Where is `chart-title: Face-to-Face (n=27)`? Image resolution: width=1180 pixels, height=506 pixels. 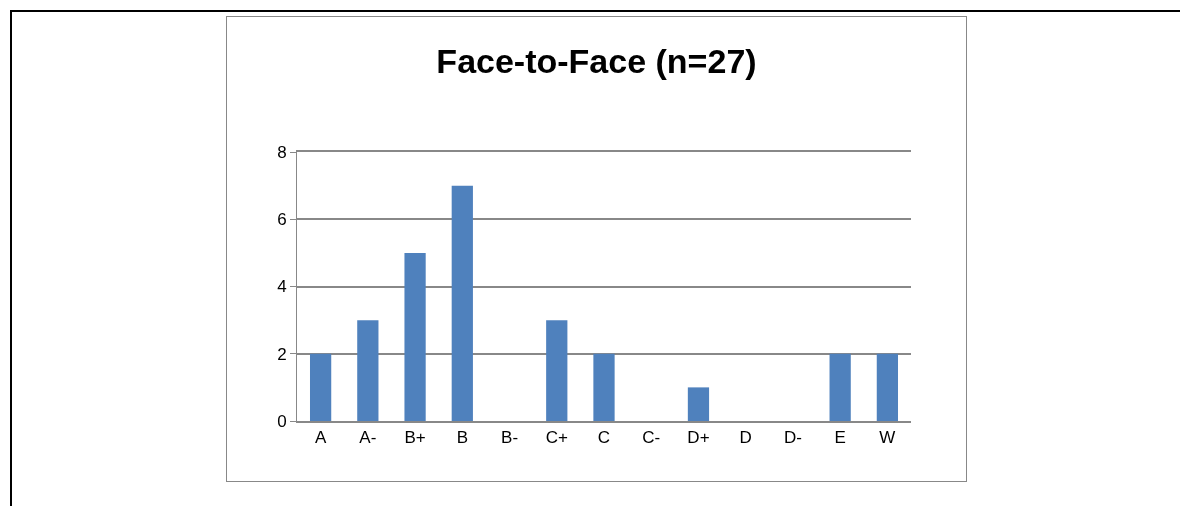
chart-title: Face-to-Face (n=27) is located at coordinates (596, 61).